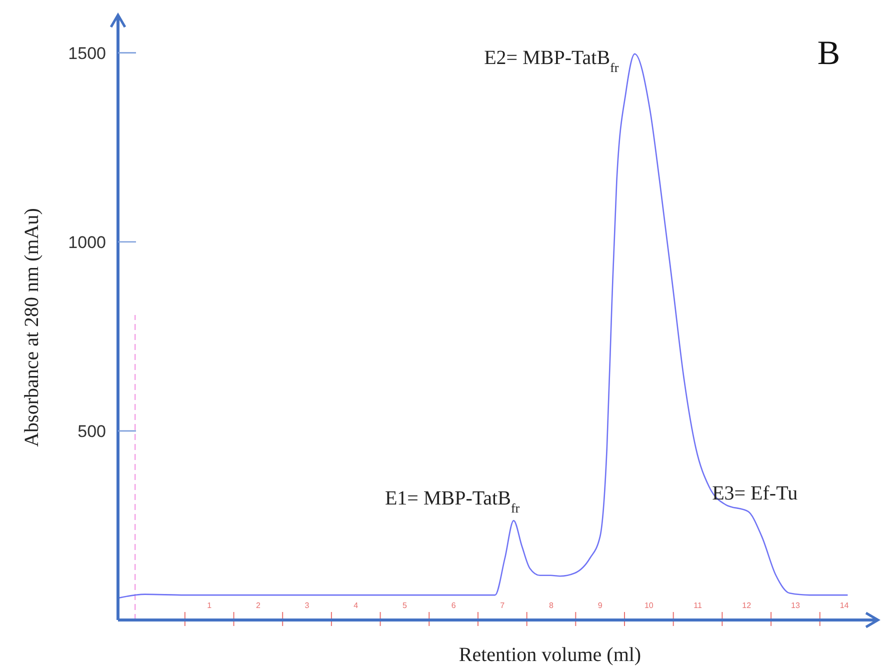 The height and width of the screenshot is (669, 882). Describe the element at coordinates (649, 605) in the screenshot. I see `x-tick-label: 10` at that location.